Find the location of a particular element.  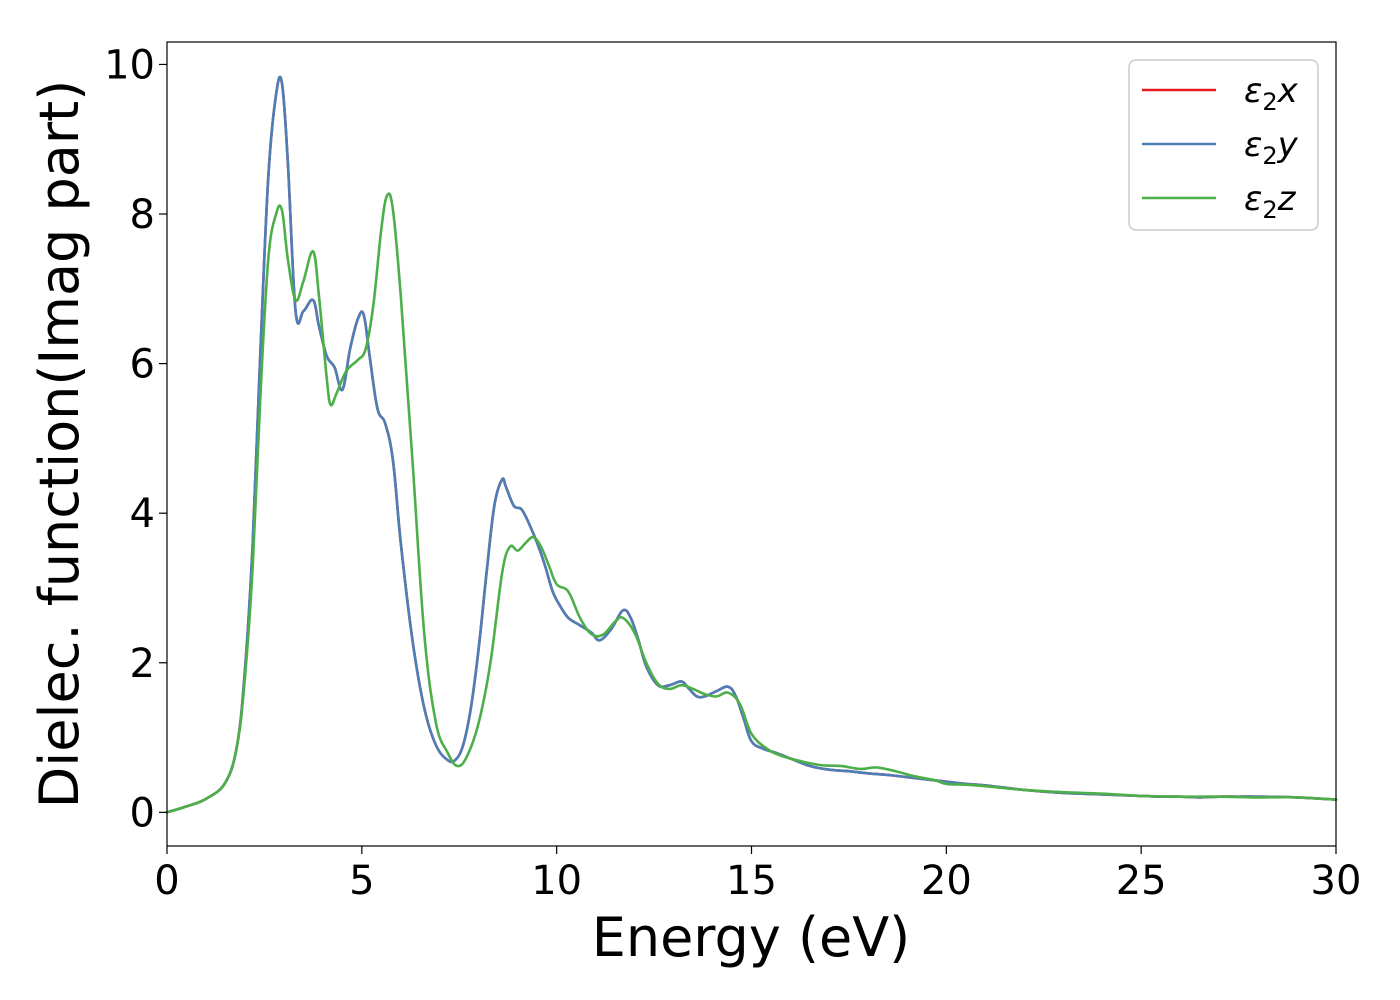

x-axis-label: Energy (eV) is located at coordinates (751, 937).